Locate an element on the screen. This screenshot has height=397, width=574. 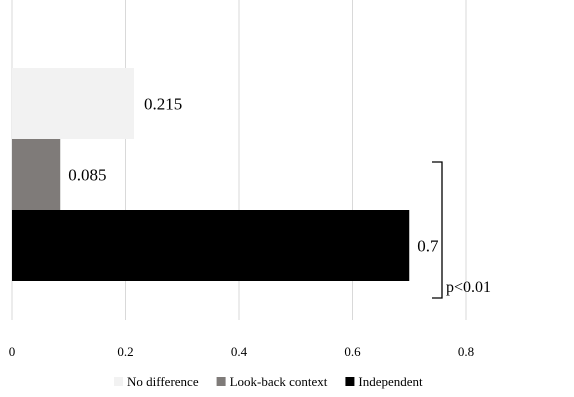
data-label: 0.7 is located at coordinates (428, 246).